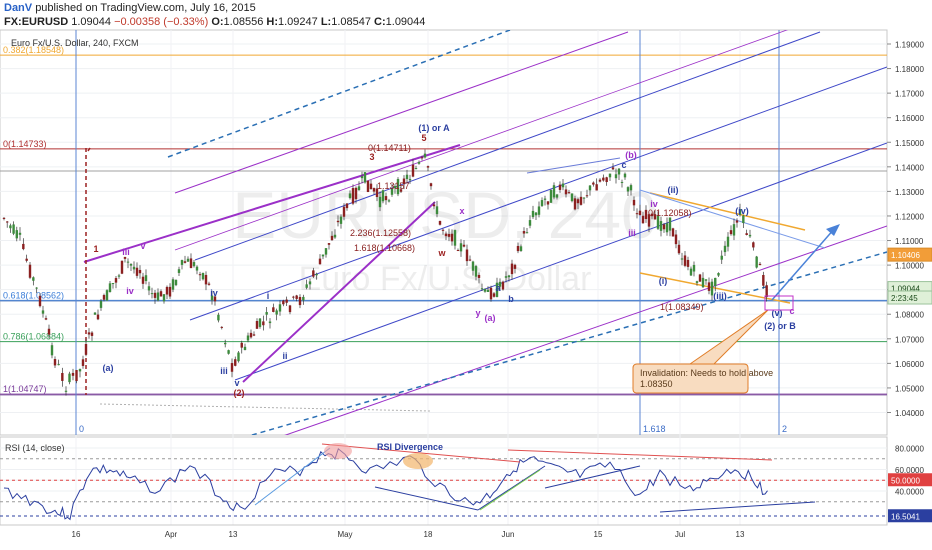  What do you see at coordinates (909, 315) in the screenshot?
I see `y-tick-label: 1.08000` at bounding box center [909, 315].